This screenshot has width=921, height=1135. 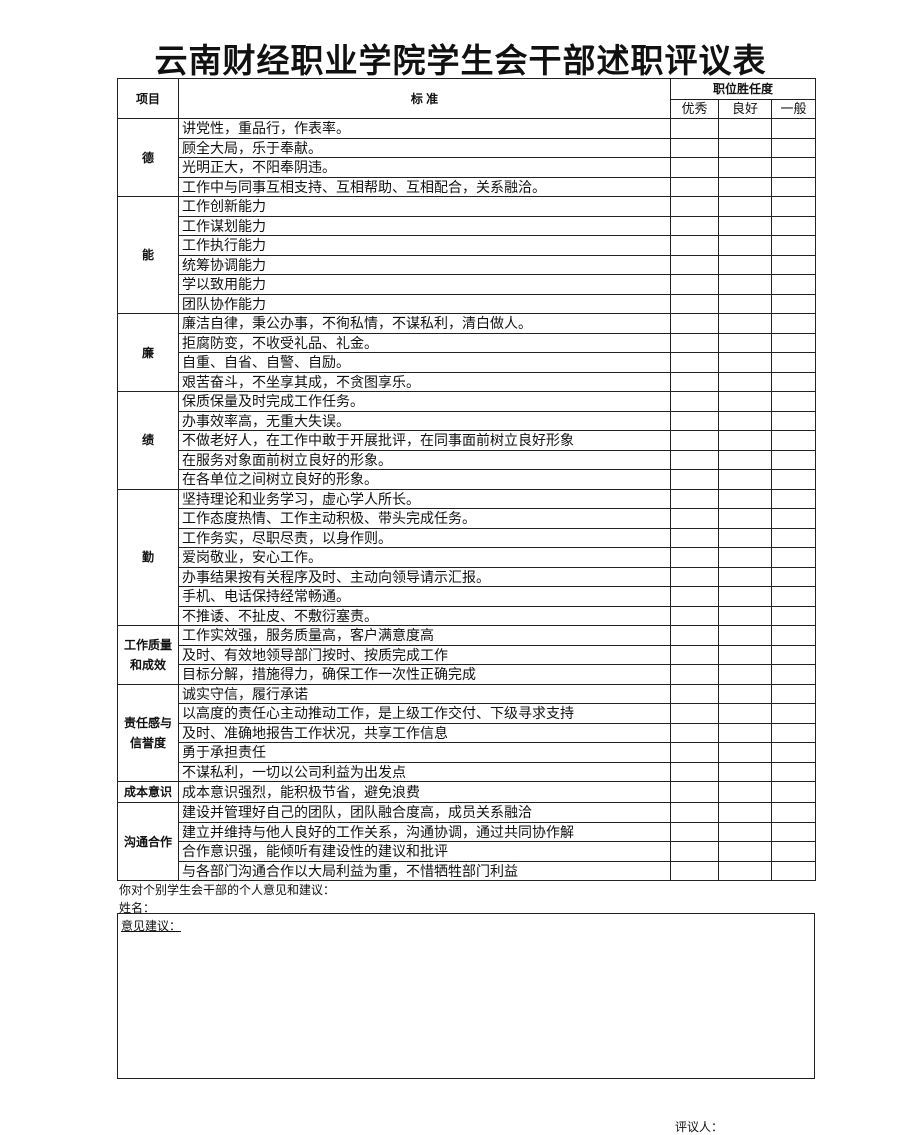 What do you see at coordinates (424, 518) in the screenshot?
I see `criterion: 工作态度热情、工作主动积极、带头完成任务。` at bounding box center [424, 518].